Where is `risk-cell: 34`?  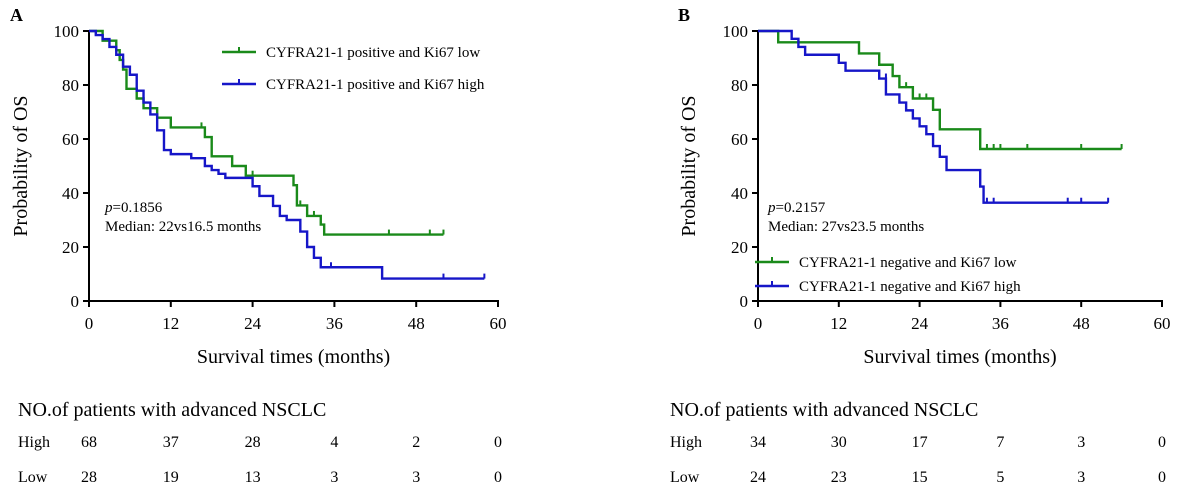
risk-cell: 34 is located at coordinates (758, 442).